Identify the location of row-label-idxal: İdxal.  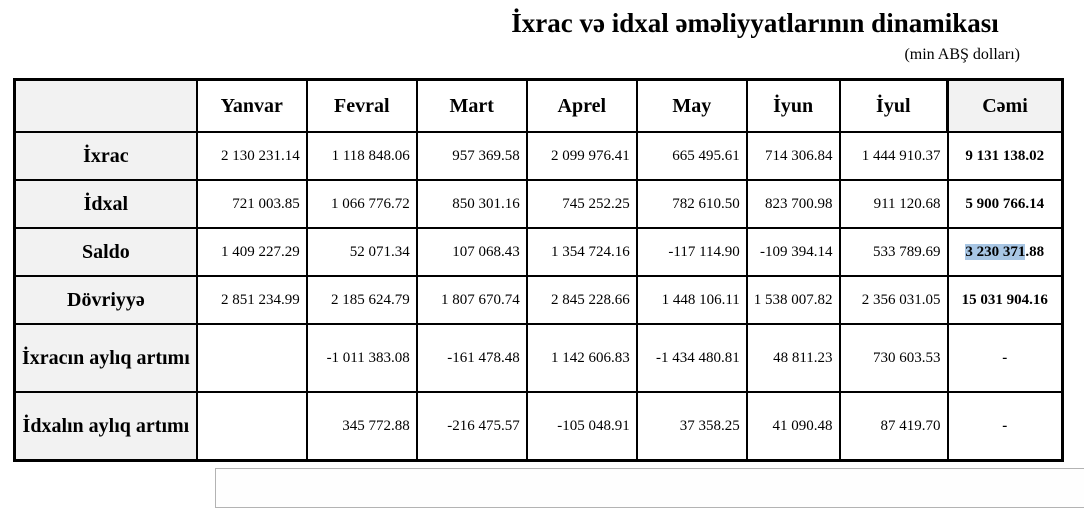
(105, 204).